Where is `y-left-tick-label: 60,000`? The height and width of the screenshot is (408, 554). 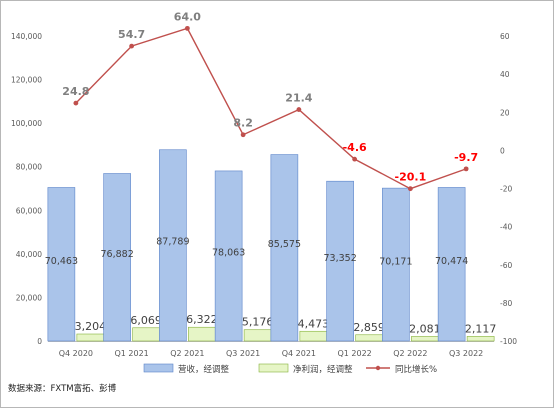 y-left-tick-label: 60,000 is located at coordinates (29, 210).